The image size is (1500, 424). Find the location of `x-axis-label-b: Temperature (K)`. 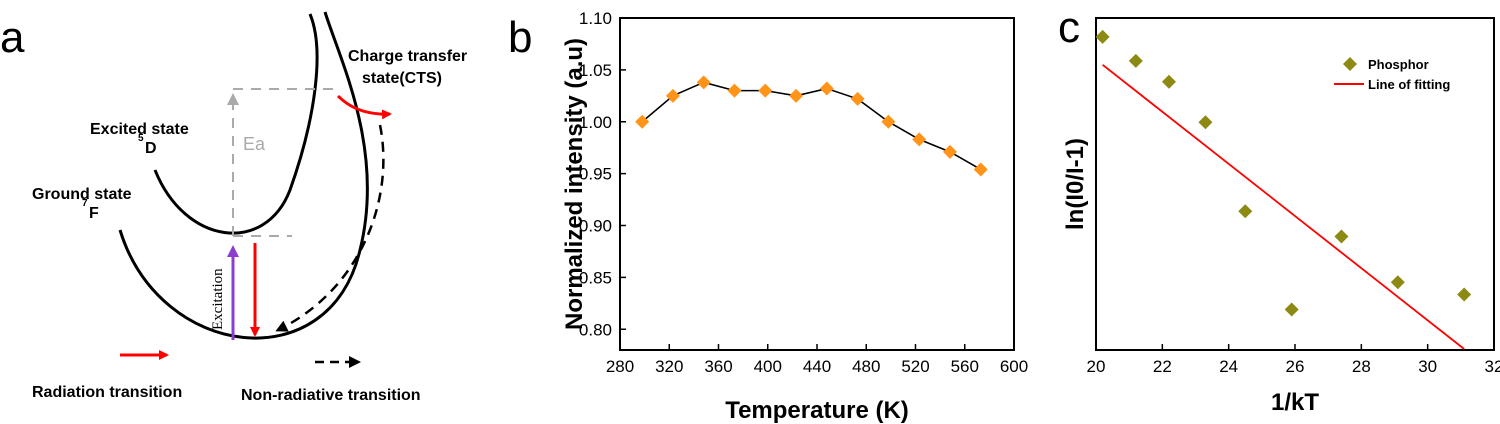

x-axis-label-b: Temperature (K) is located at coordinates (817, 410).